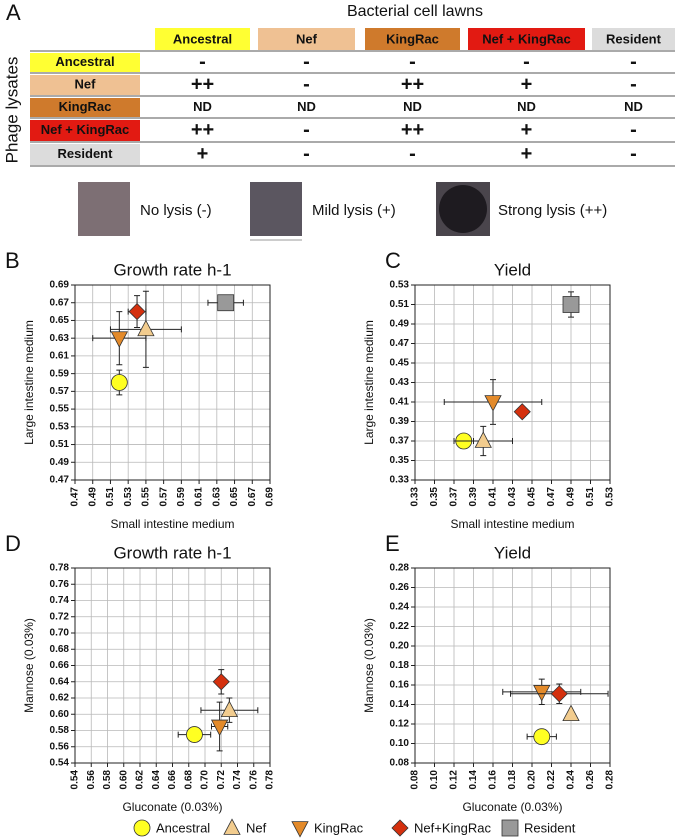 The image size is (681, 839). Describe the element at coordinates (75, 497) in the screenshot. I see `x-tick-label: 0.47` at that location.